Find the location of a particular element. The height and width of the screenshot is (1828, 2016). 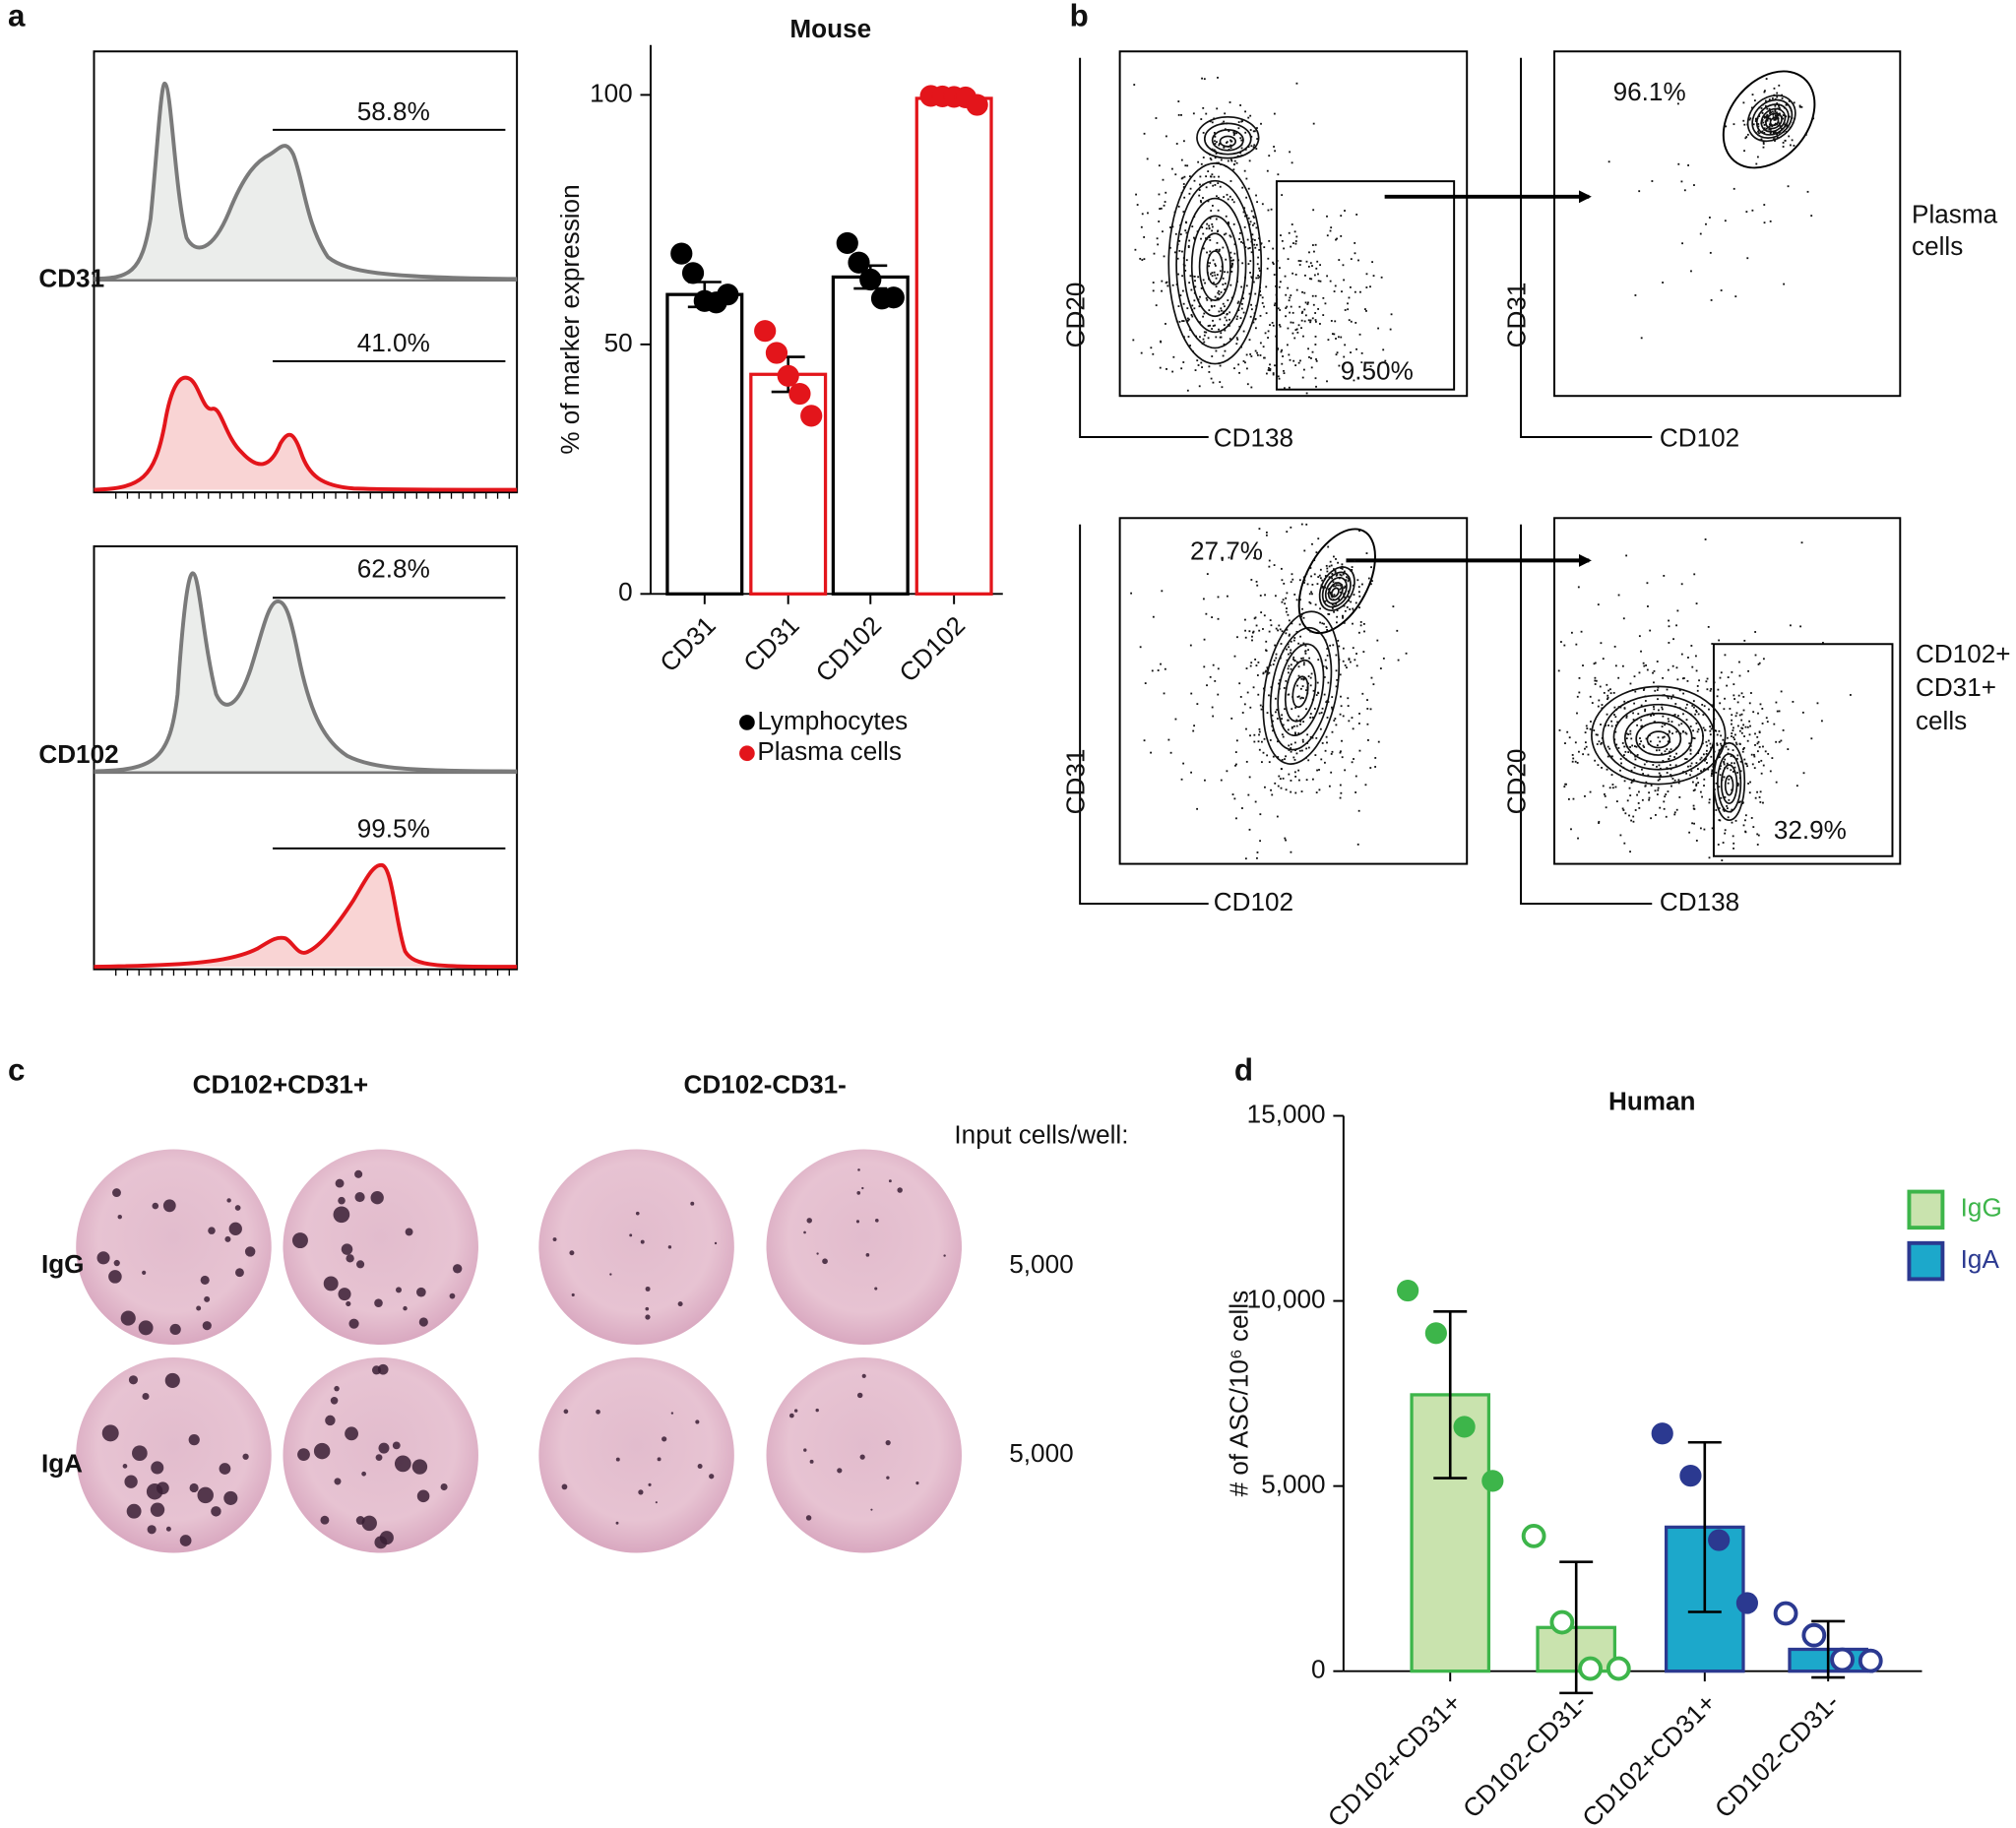

well is located at coordinates (864, 1247).